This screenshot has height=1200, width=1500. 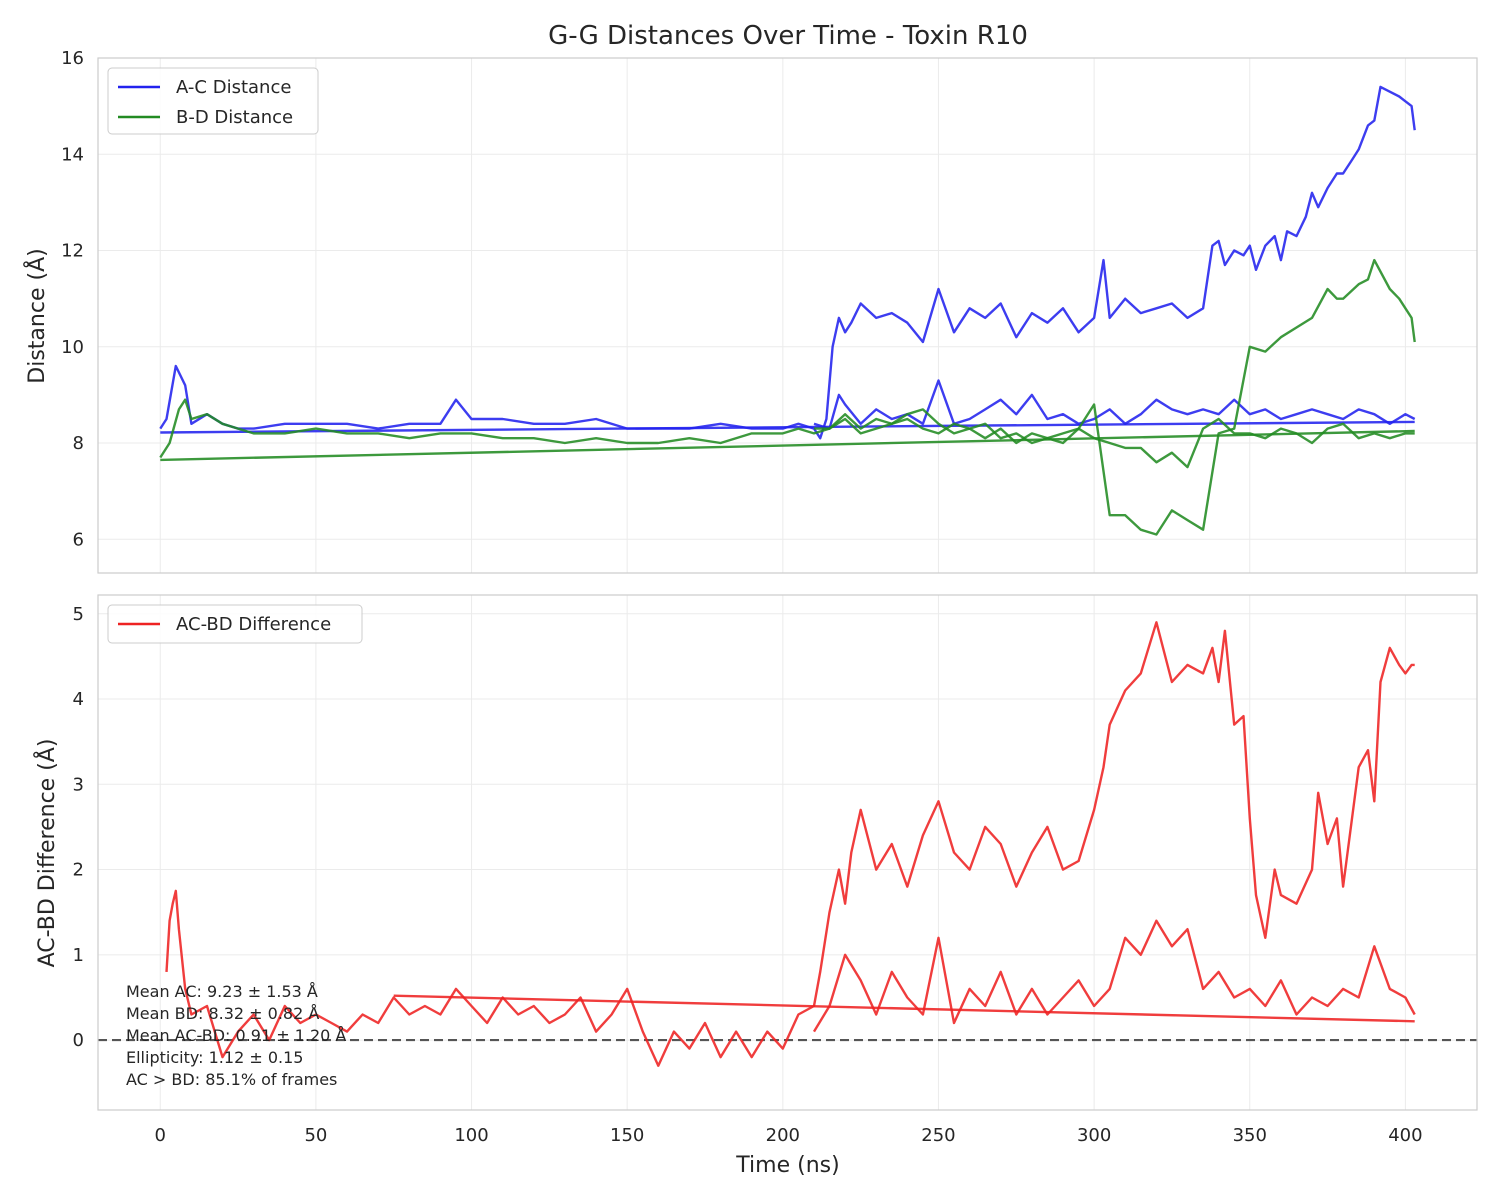 What do you see at coordinates (78, 1040) in the screenshot?
I see `y-tick-label: 0` at bounding box center [78, 1040].